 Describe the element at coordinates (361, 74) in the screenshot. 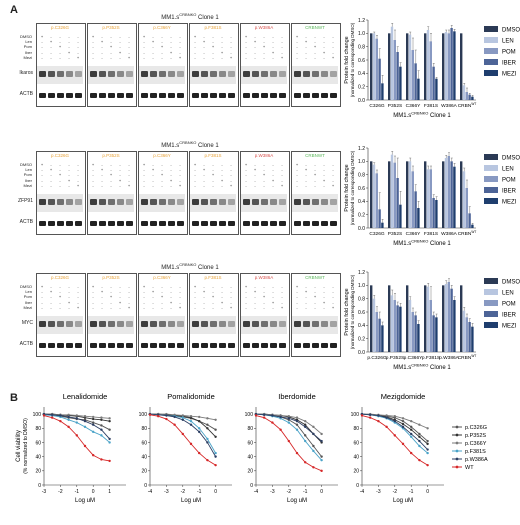

I see `y-tick-label: 0.4` at that location.